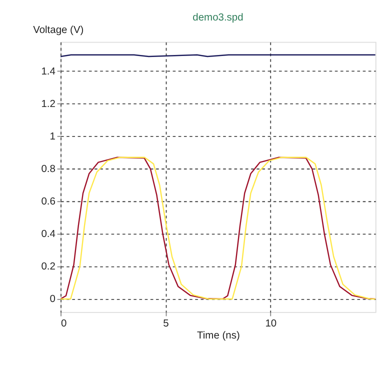 The height and width of the screenshot is (368, 381). I want to click on chart-title: demo3.spd, so click(218, 18).